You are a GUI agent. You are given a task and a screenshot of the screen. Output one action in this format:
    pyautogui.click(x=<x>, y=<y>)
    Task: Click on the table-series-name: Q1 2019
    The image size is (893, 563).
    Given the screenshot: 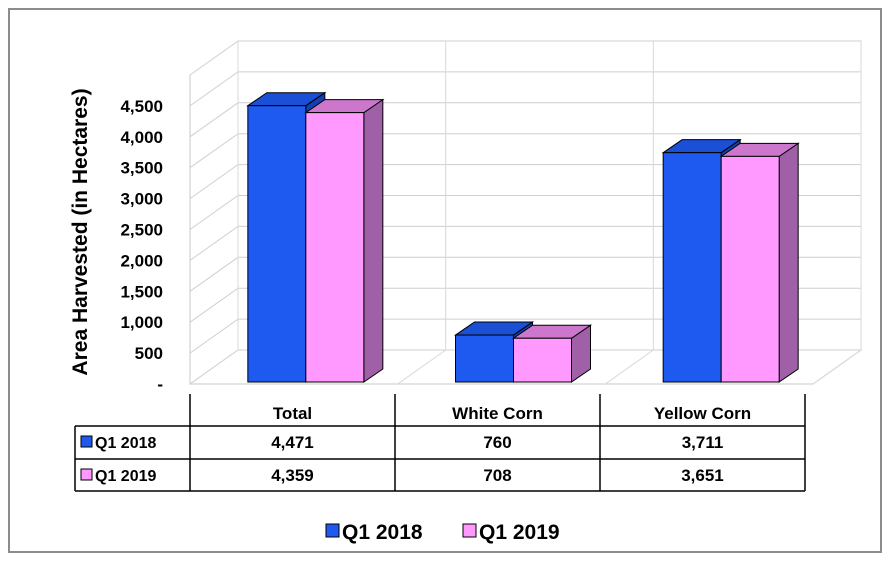 What is the action you would take?
    pyautogui.click(x=125, y=476)
    